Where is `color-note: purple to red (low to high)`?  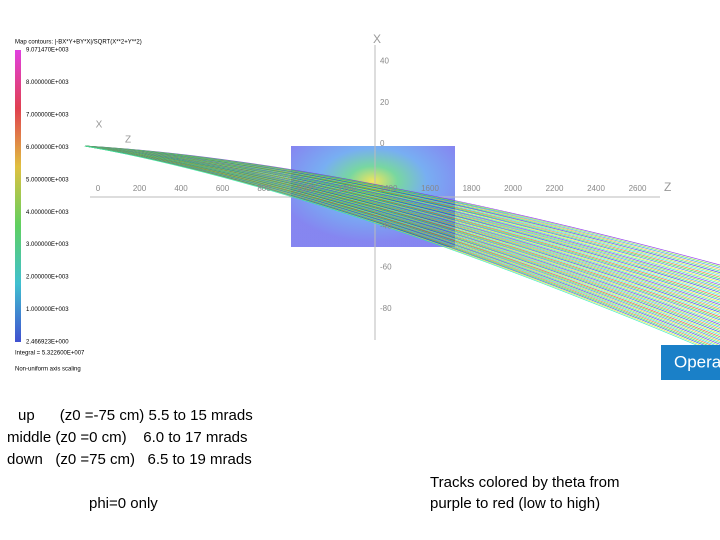
color-note: purple to red (low to high) is located at coordinates (515, 503).